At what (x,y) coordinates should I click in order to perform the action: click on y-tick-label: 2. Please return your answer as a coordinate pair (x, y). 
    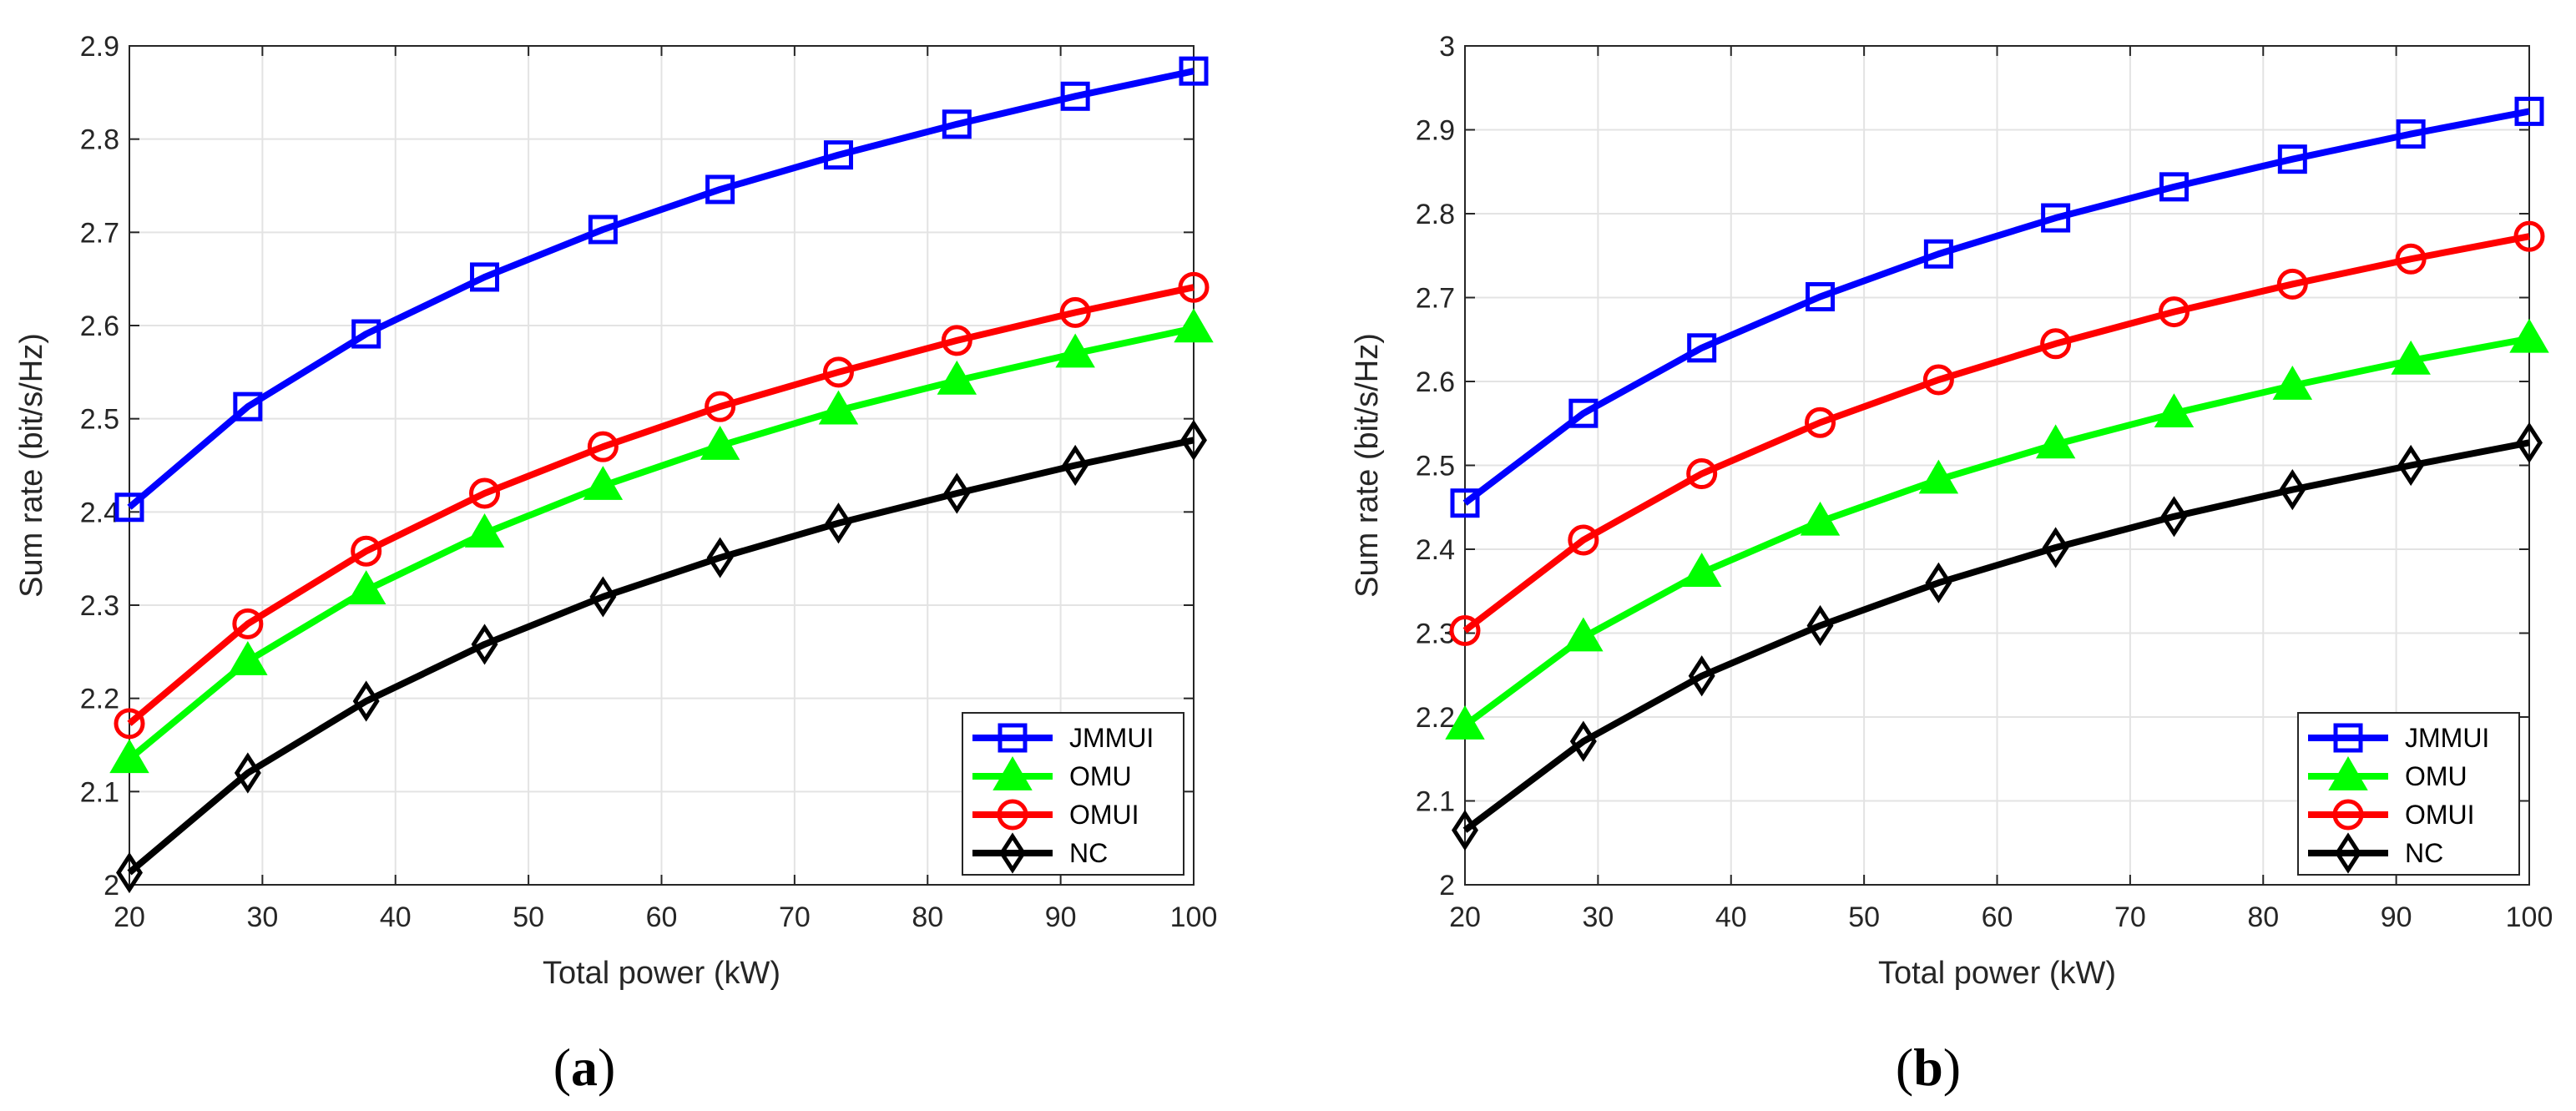
    Looking at the image, I should click on (111, 885).